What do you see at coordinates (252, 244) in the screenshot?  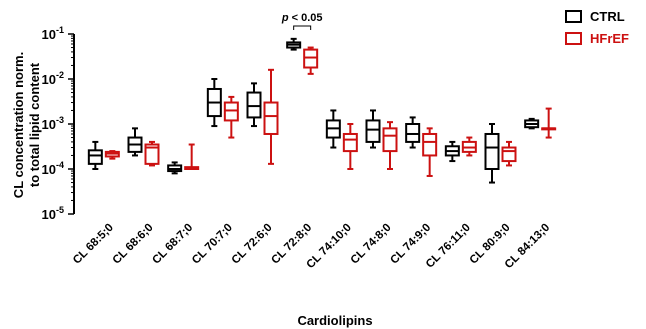 I see `x-tick-label: CL 72:6;0` at bounding box center [252, 244].